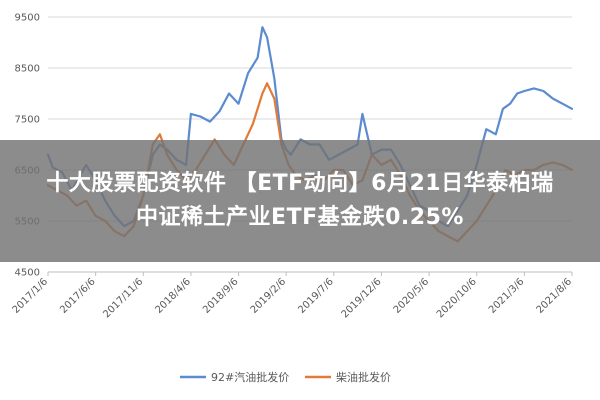 This screenshot has height=400, width=600. I want to click on x-tick-label: 2017/11/6, so click(123, 298).